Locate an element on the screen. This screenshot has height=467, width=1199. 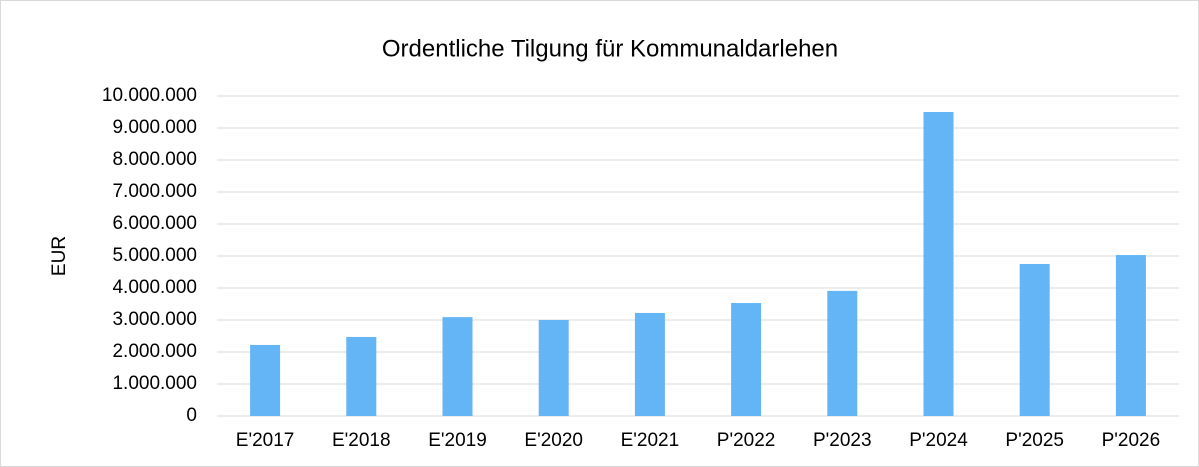
y-tick-label: 7.000.000 is located at coordinates (154, 191).